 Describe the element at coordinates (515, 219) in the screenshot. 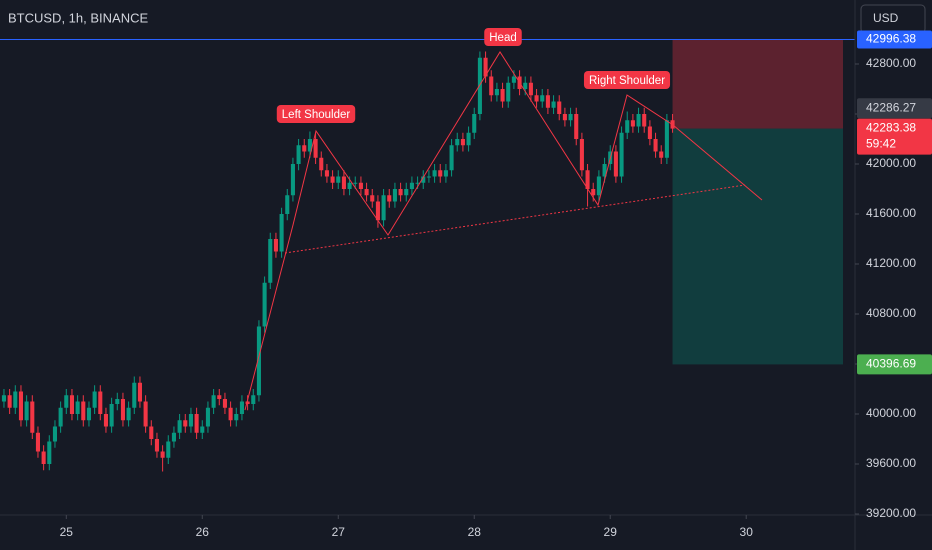

I see `neckline` at that location.